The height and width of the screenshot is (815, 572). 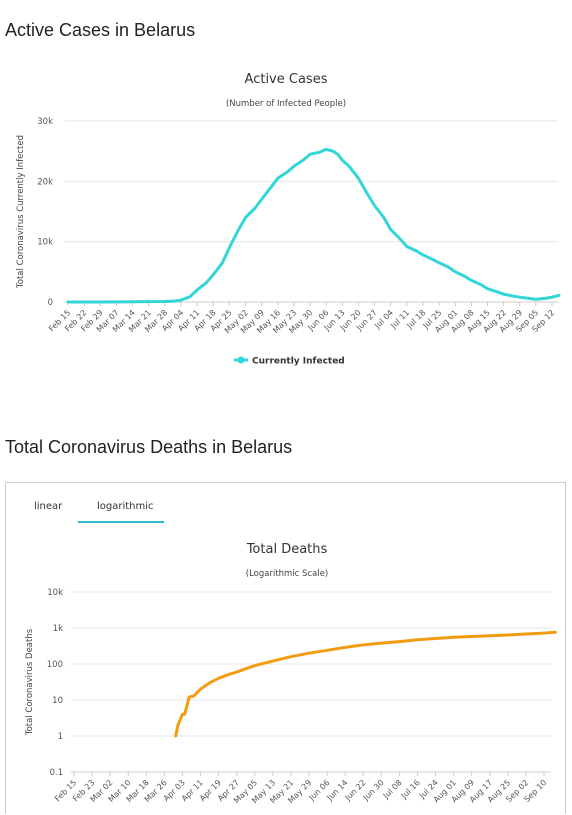 What do you see at coordinates (286, 104) in the screenshot?
I see `chart-subtitle: (Number of Infected People)` at bounding box center [286, 104].